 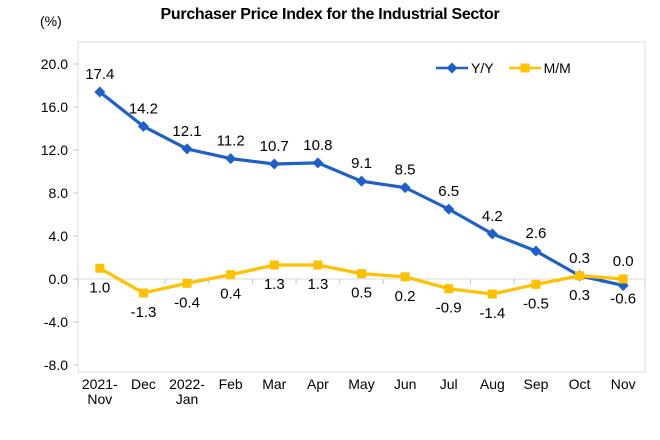 I want to click on data-label: 1.0, so click(x=99, y=287).